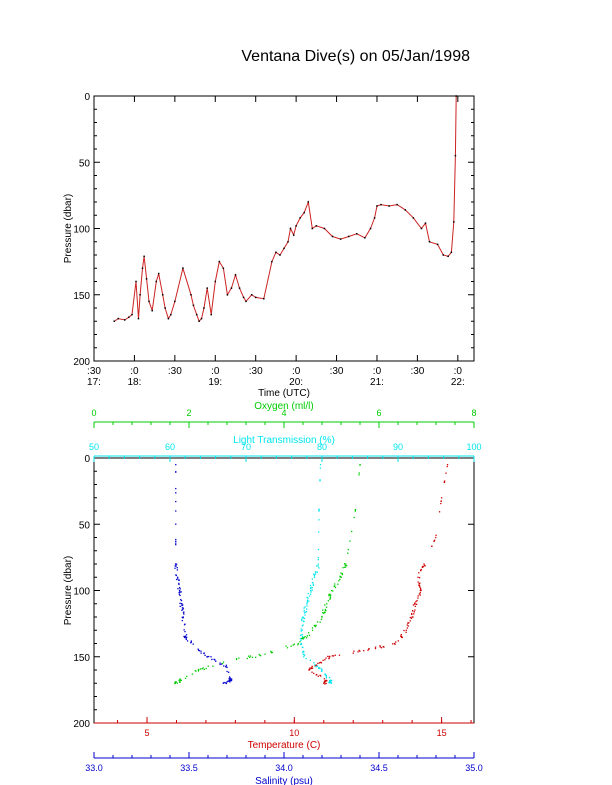  Describe the element at coordinates (87, 459) in the screenshot. I see `y-tick-label: 0` at that location.